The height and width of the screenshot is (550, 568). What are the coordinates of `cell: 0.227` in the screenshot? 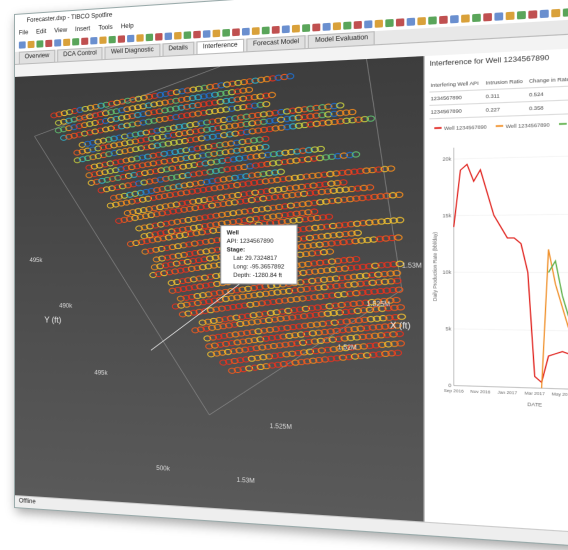 It's located at (505, 109).